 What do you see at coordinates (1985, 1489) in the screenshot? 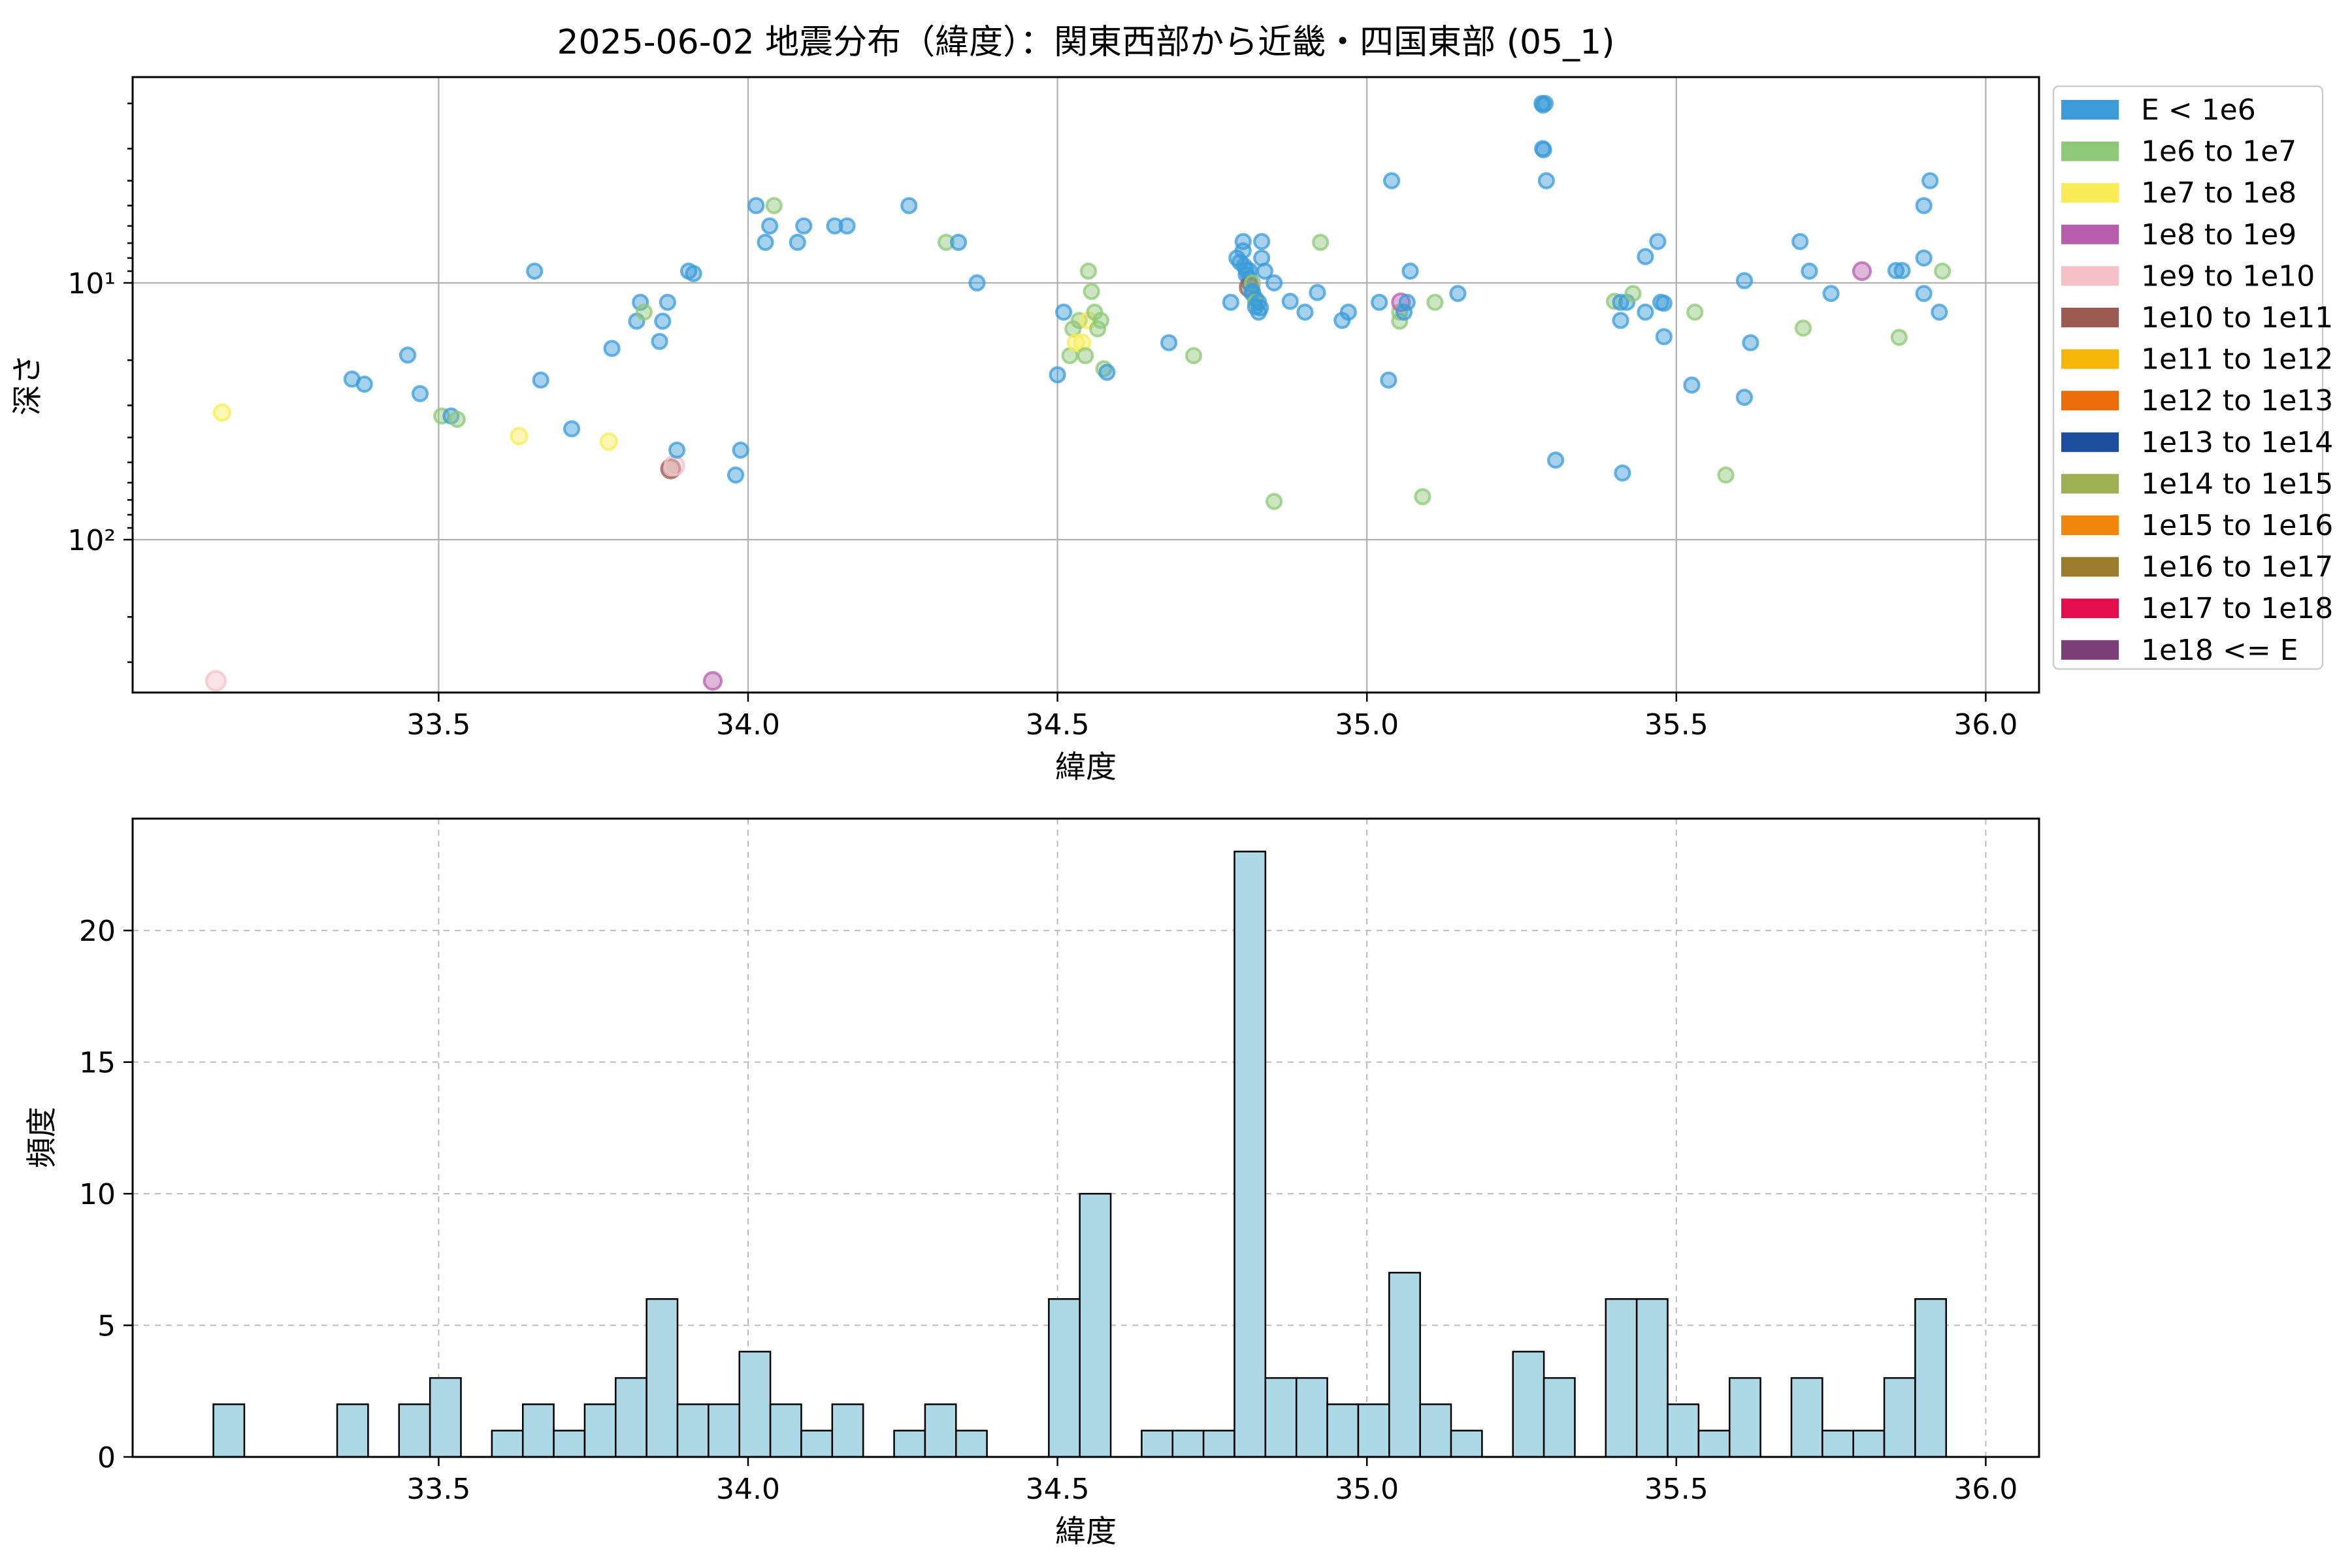
I see `histogram-xtick-label: 36.0` at bounding box center [1985, 1489].